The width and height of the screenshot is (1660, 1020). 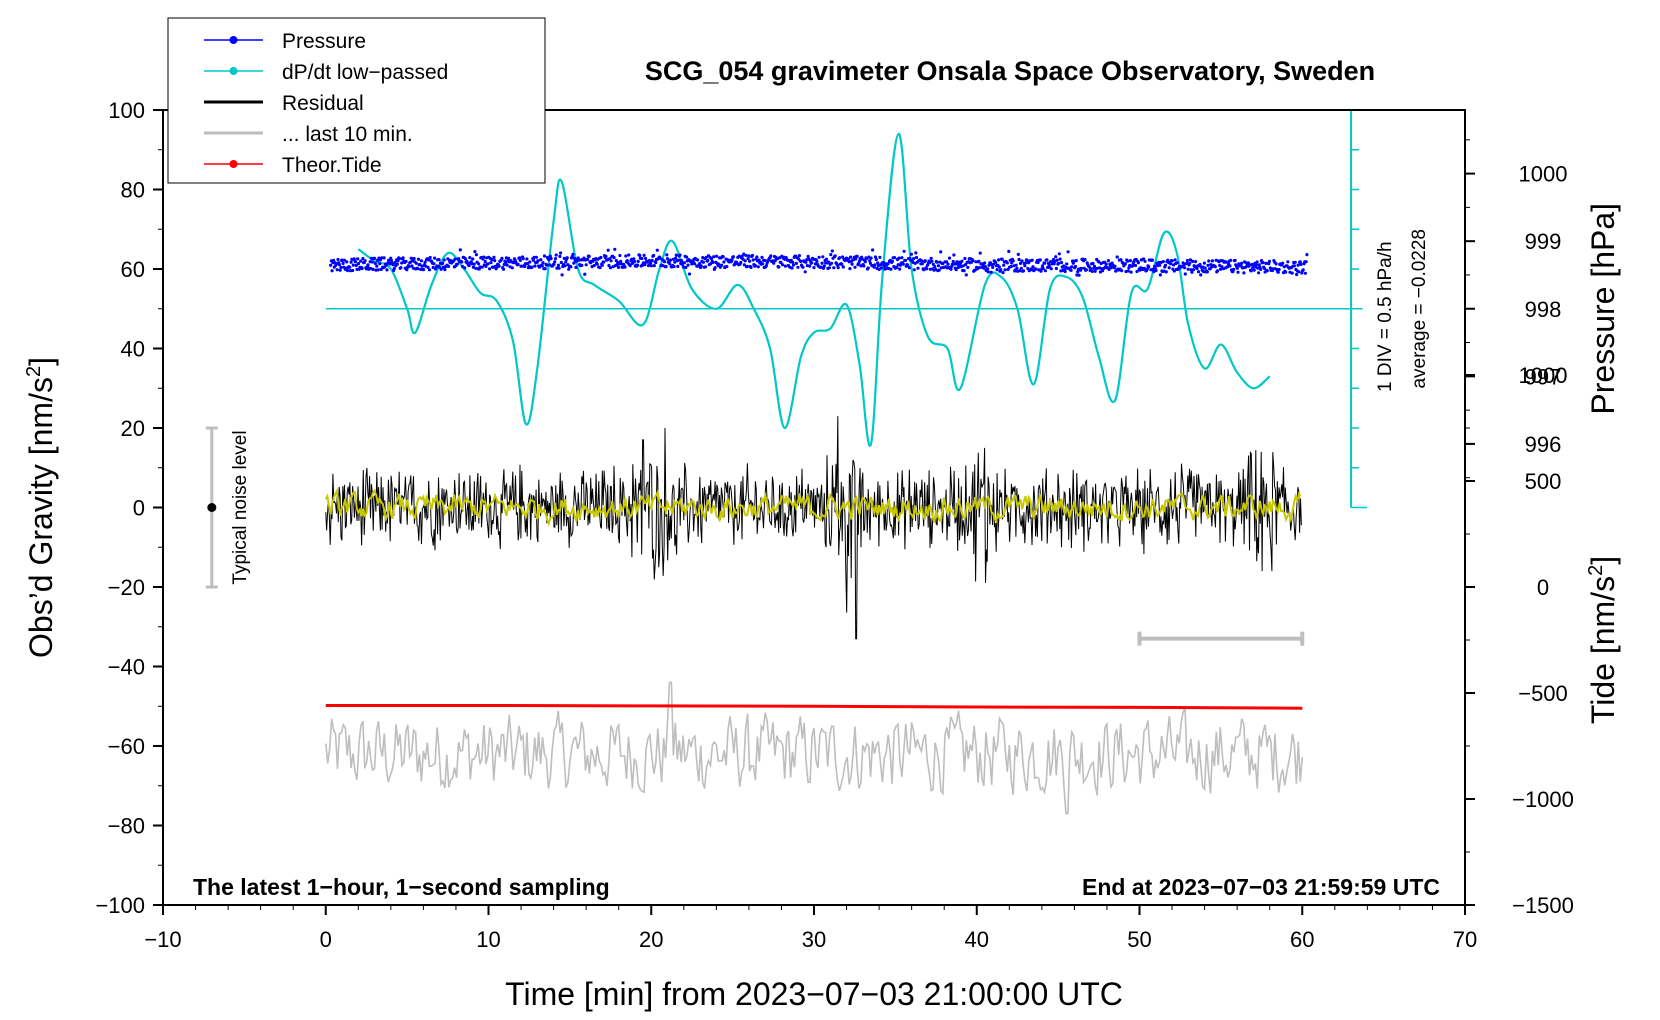 I want to click on x-tick-label: −10, so click(x=162, y=939).